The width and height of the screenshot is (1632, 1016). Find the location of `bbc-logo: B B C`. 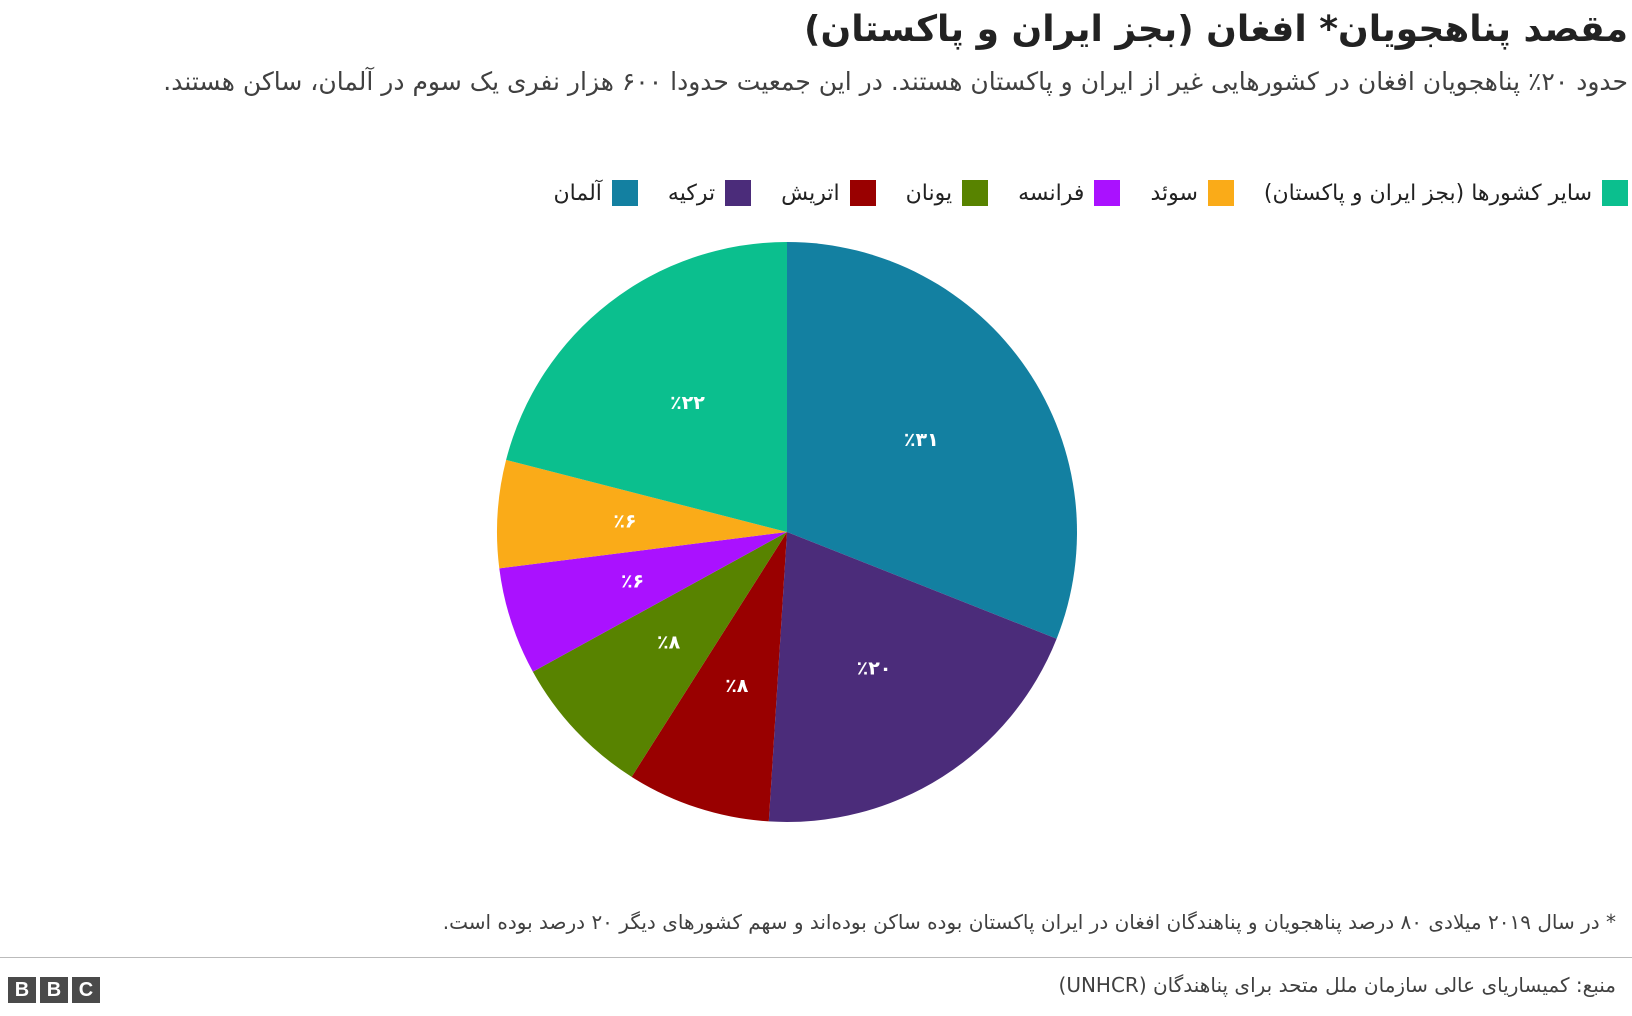

bbc-logo: B B C is located at coordinates (54, 990).